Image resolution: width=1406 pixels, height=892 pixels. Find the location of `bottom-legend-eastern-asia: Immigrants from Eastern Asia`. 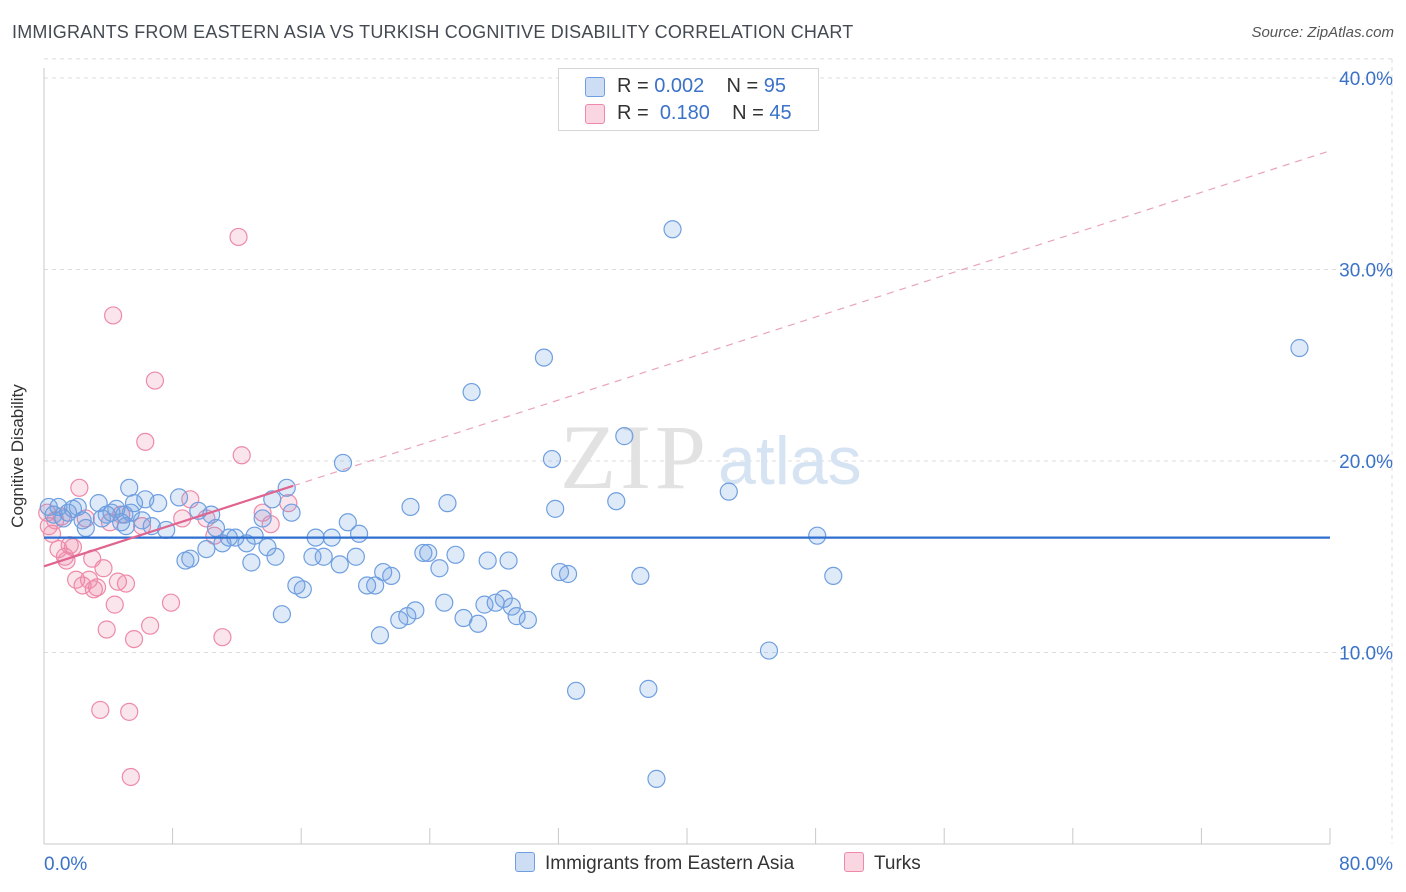

bottom-legend-eastern-asia: Immigrants from Eastern Asia is located at coordinates (654, 863).